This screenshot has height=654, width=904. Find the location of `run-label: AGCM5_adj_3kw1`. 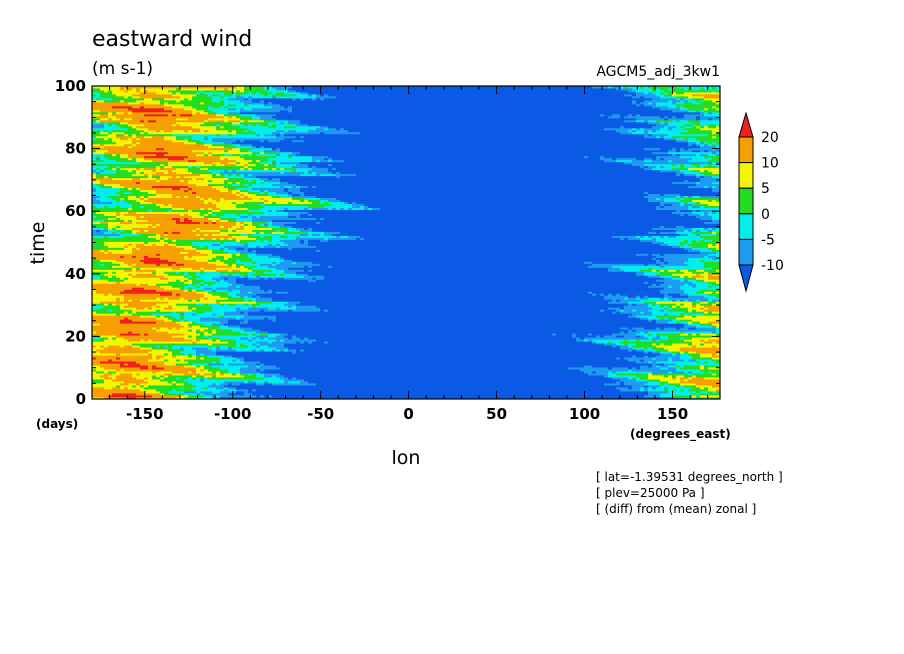

run-label: AGCM5_adj_3kw1 is located at coordinates (658, 72).